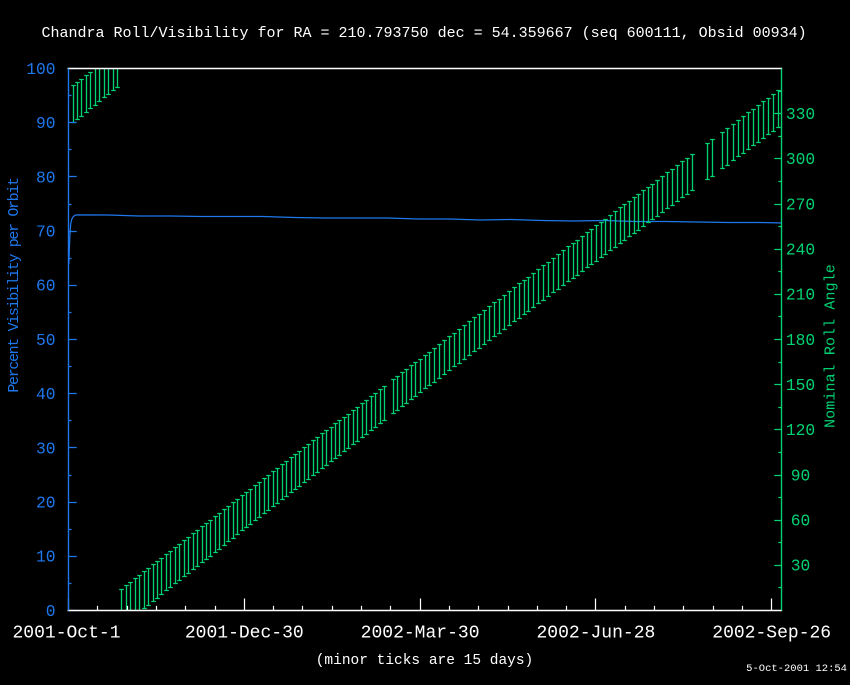 This screenshot has width=850, height=685. What do you see at coordinates (66, 634) in the screenshot?
I see `svg-text: 2001-Oct-1` at bounding box center [66, 634].